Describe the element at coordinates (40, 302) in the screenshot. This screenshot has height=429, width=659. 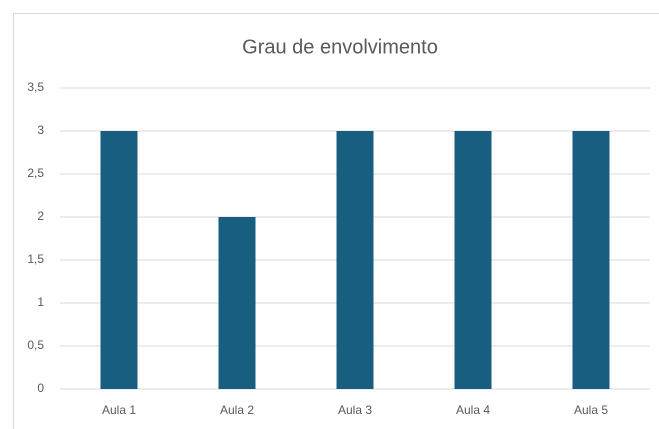
I see `y-tick-label: 1` at that location.